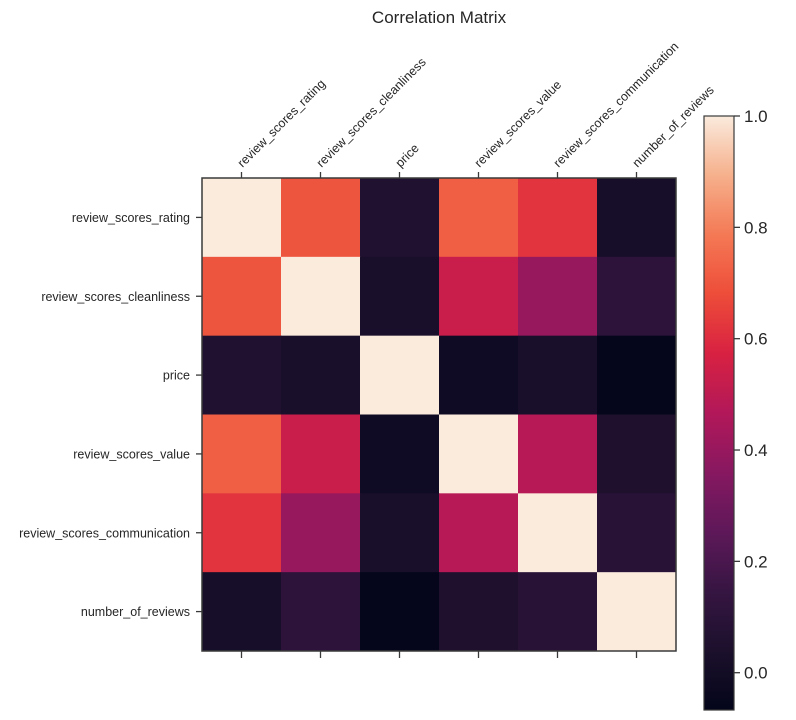 The image size is (796, 720). Describe the element at coordinates (439, 654) in the screenshot. I see `x-axis-bottom-ticks` at that location.